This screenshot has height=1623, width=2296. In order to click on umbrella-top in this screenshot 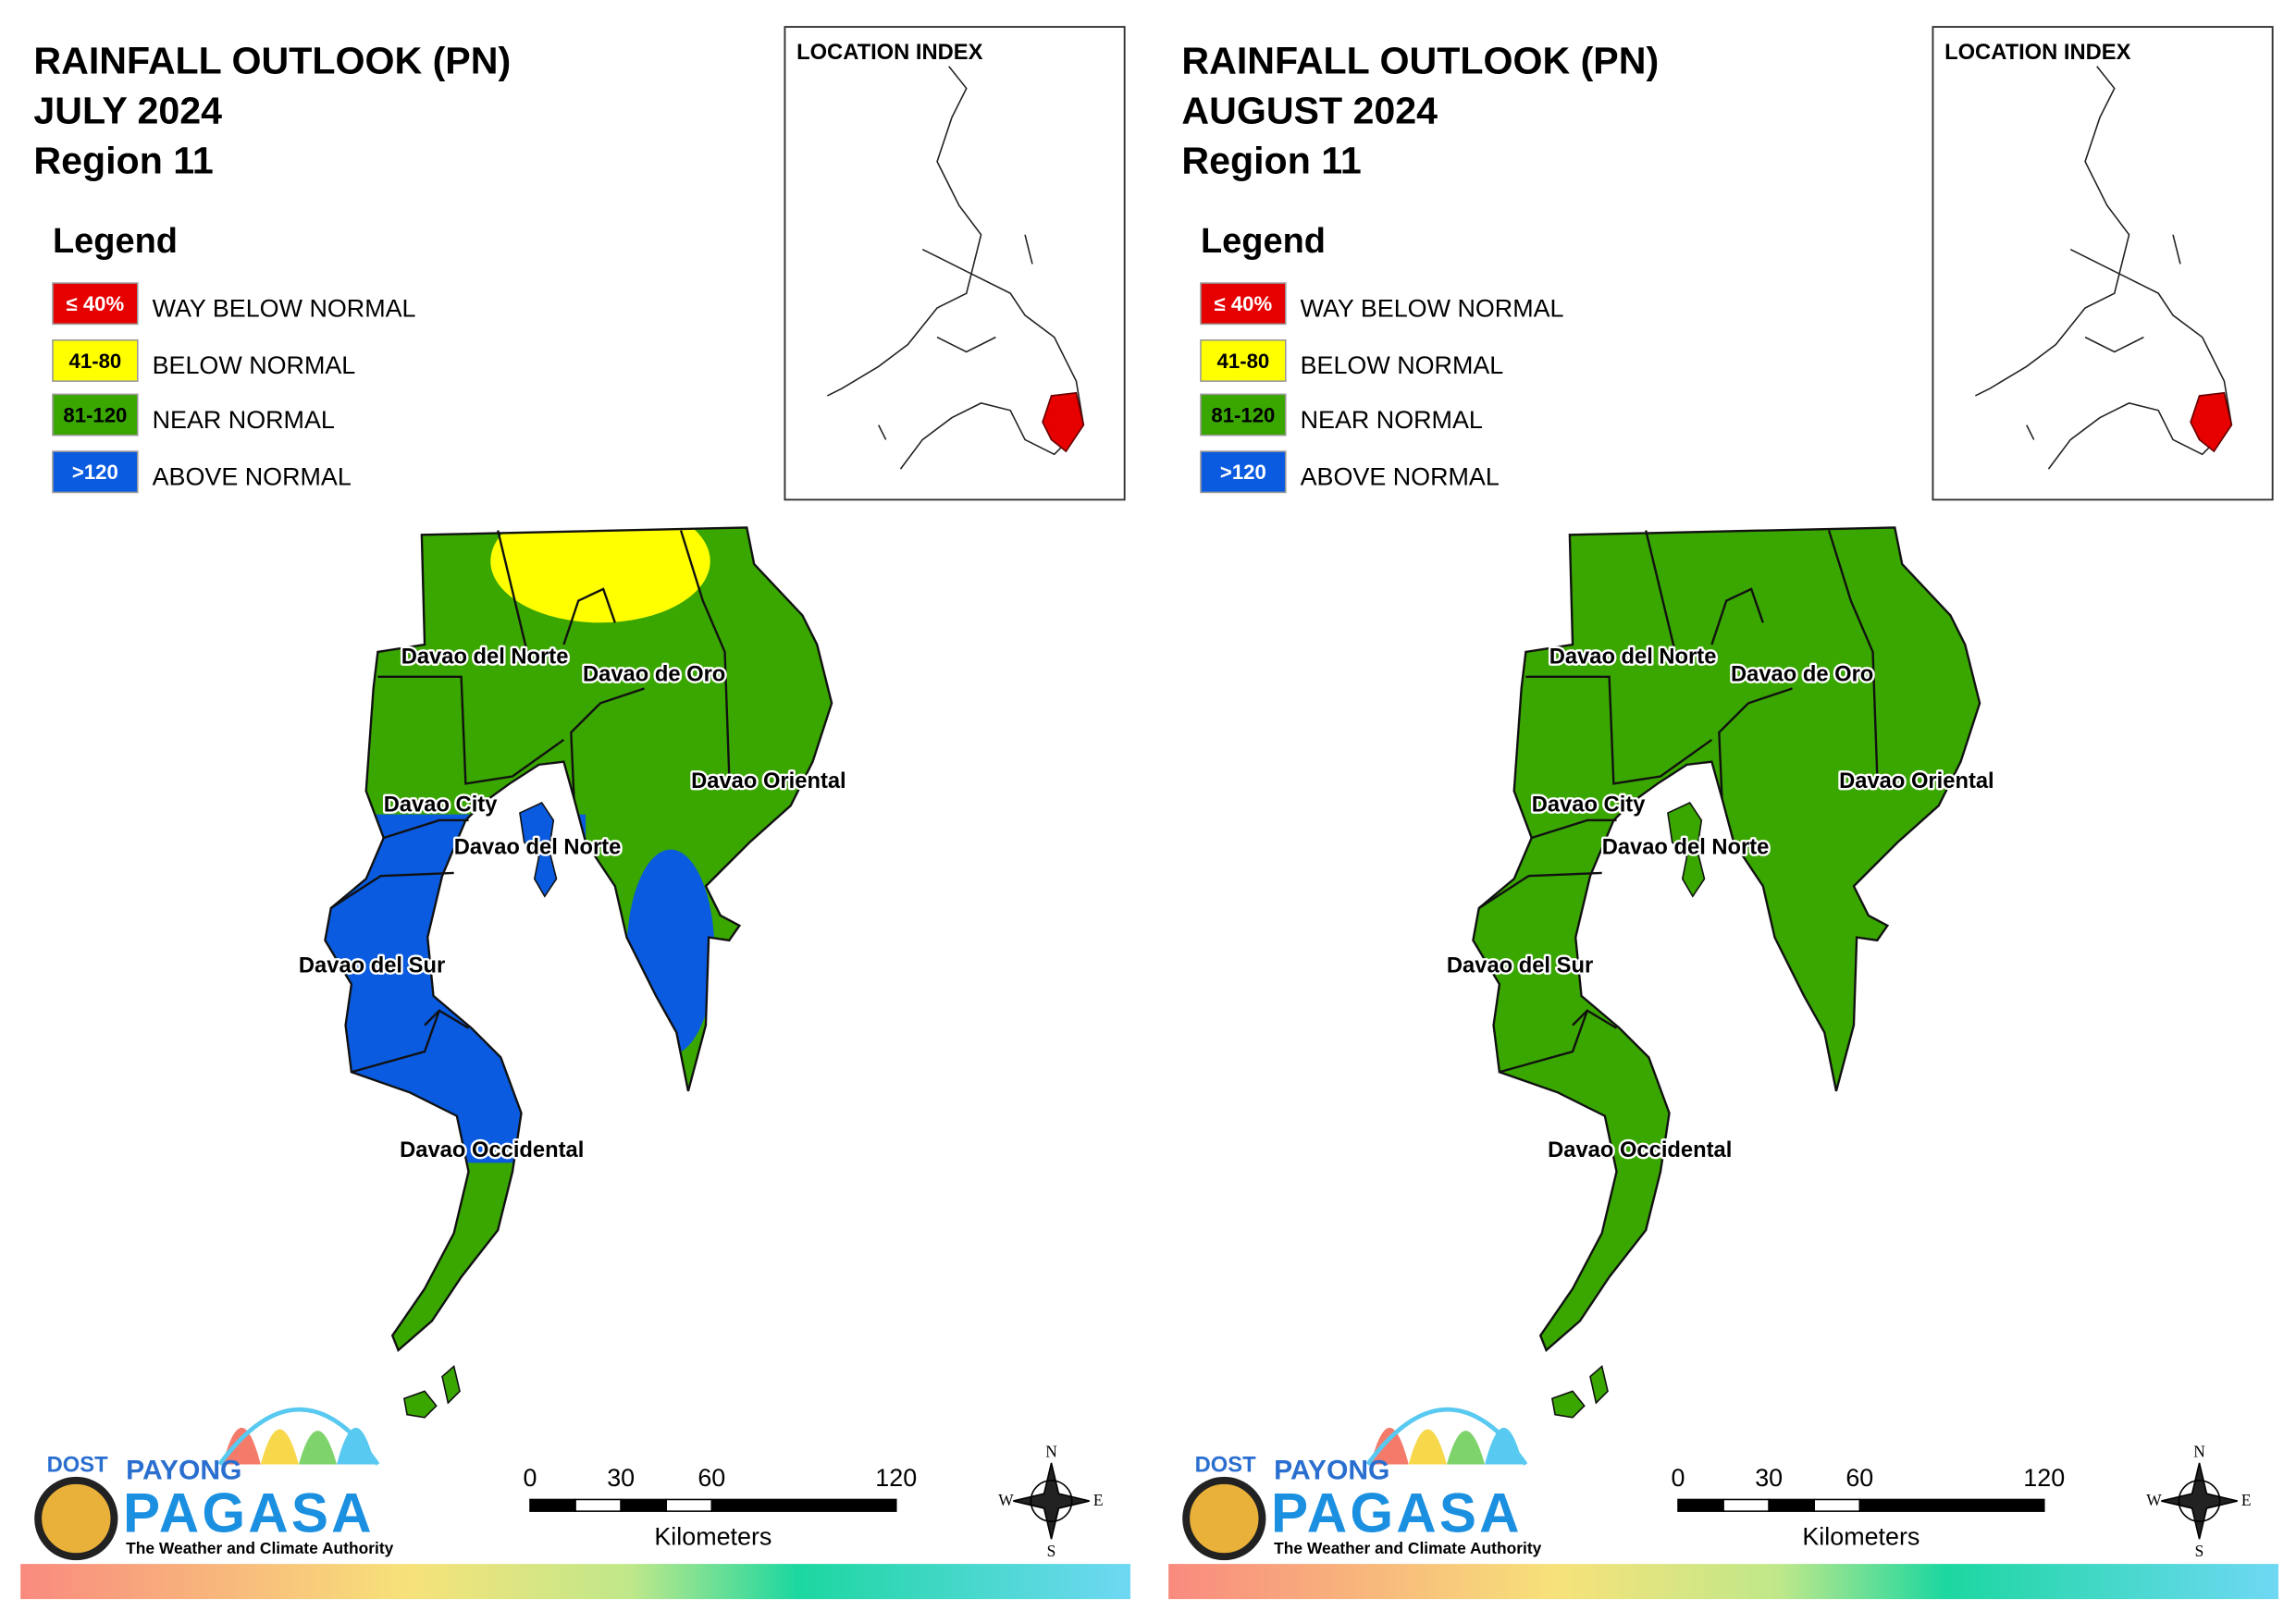, I will do `click(1446, 1436)`.